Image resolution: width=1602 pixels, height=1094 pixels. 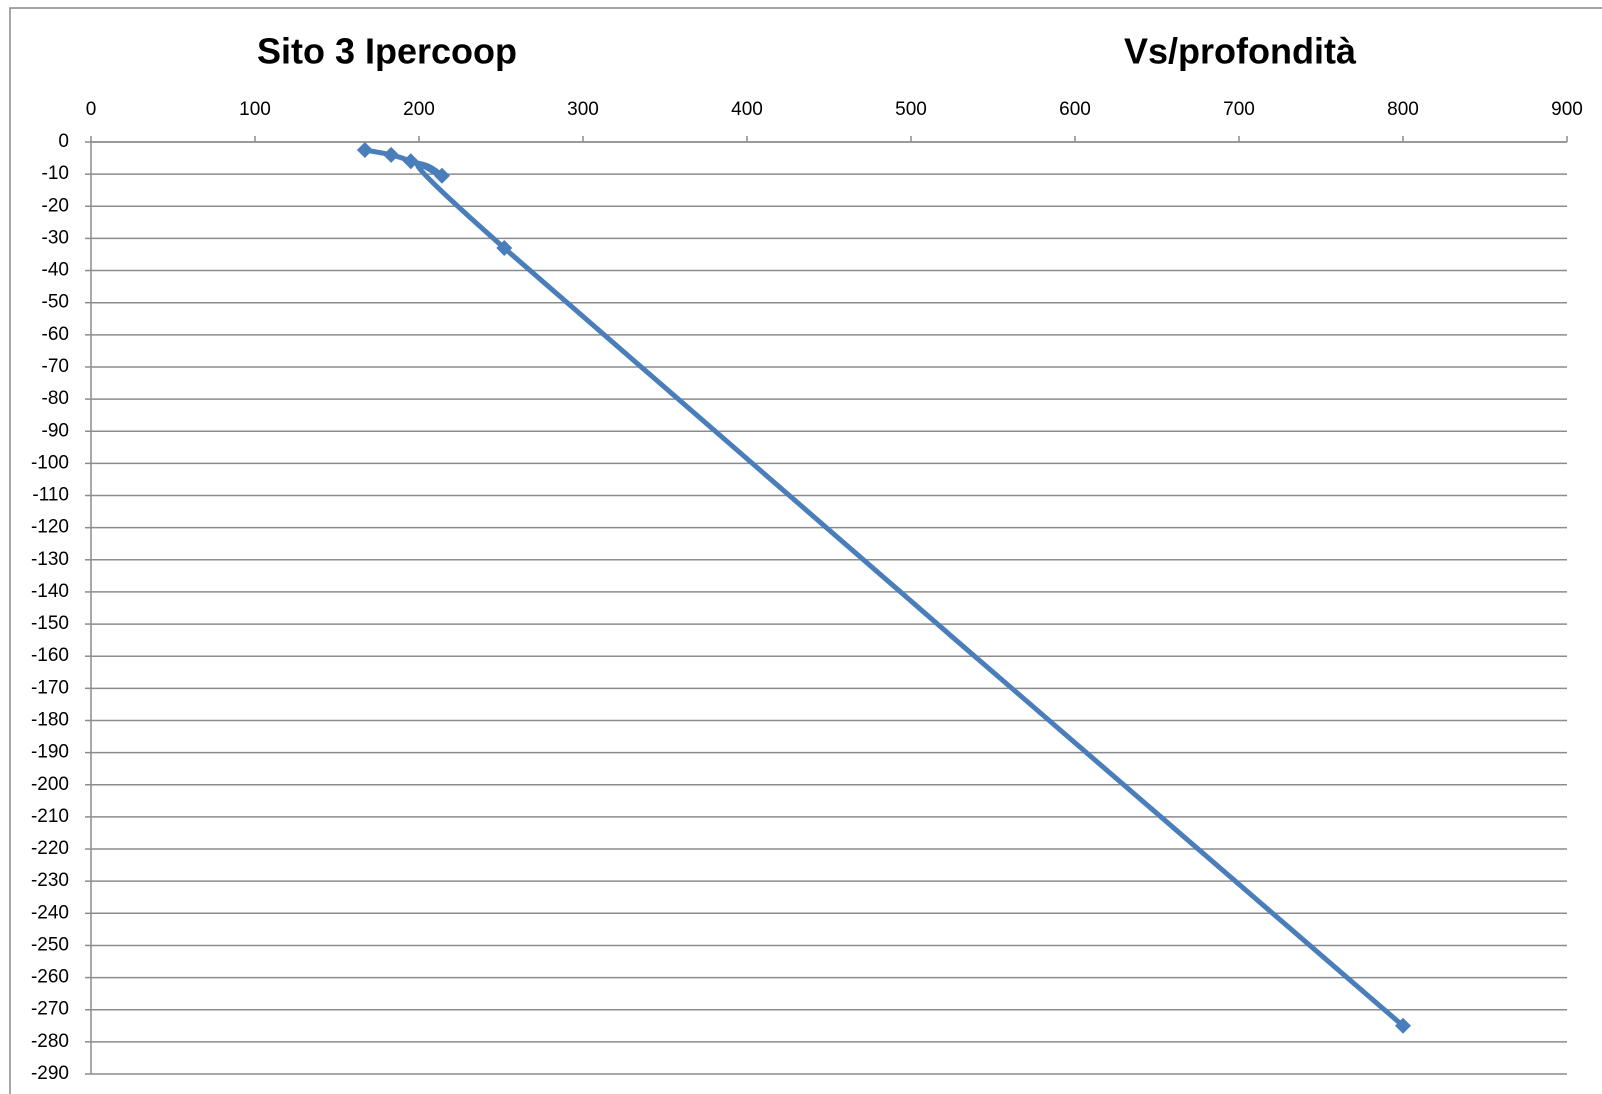 I want to click on x-tick-label: 800, so click(x=1403, y=109).